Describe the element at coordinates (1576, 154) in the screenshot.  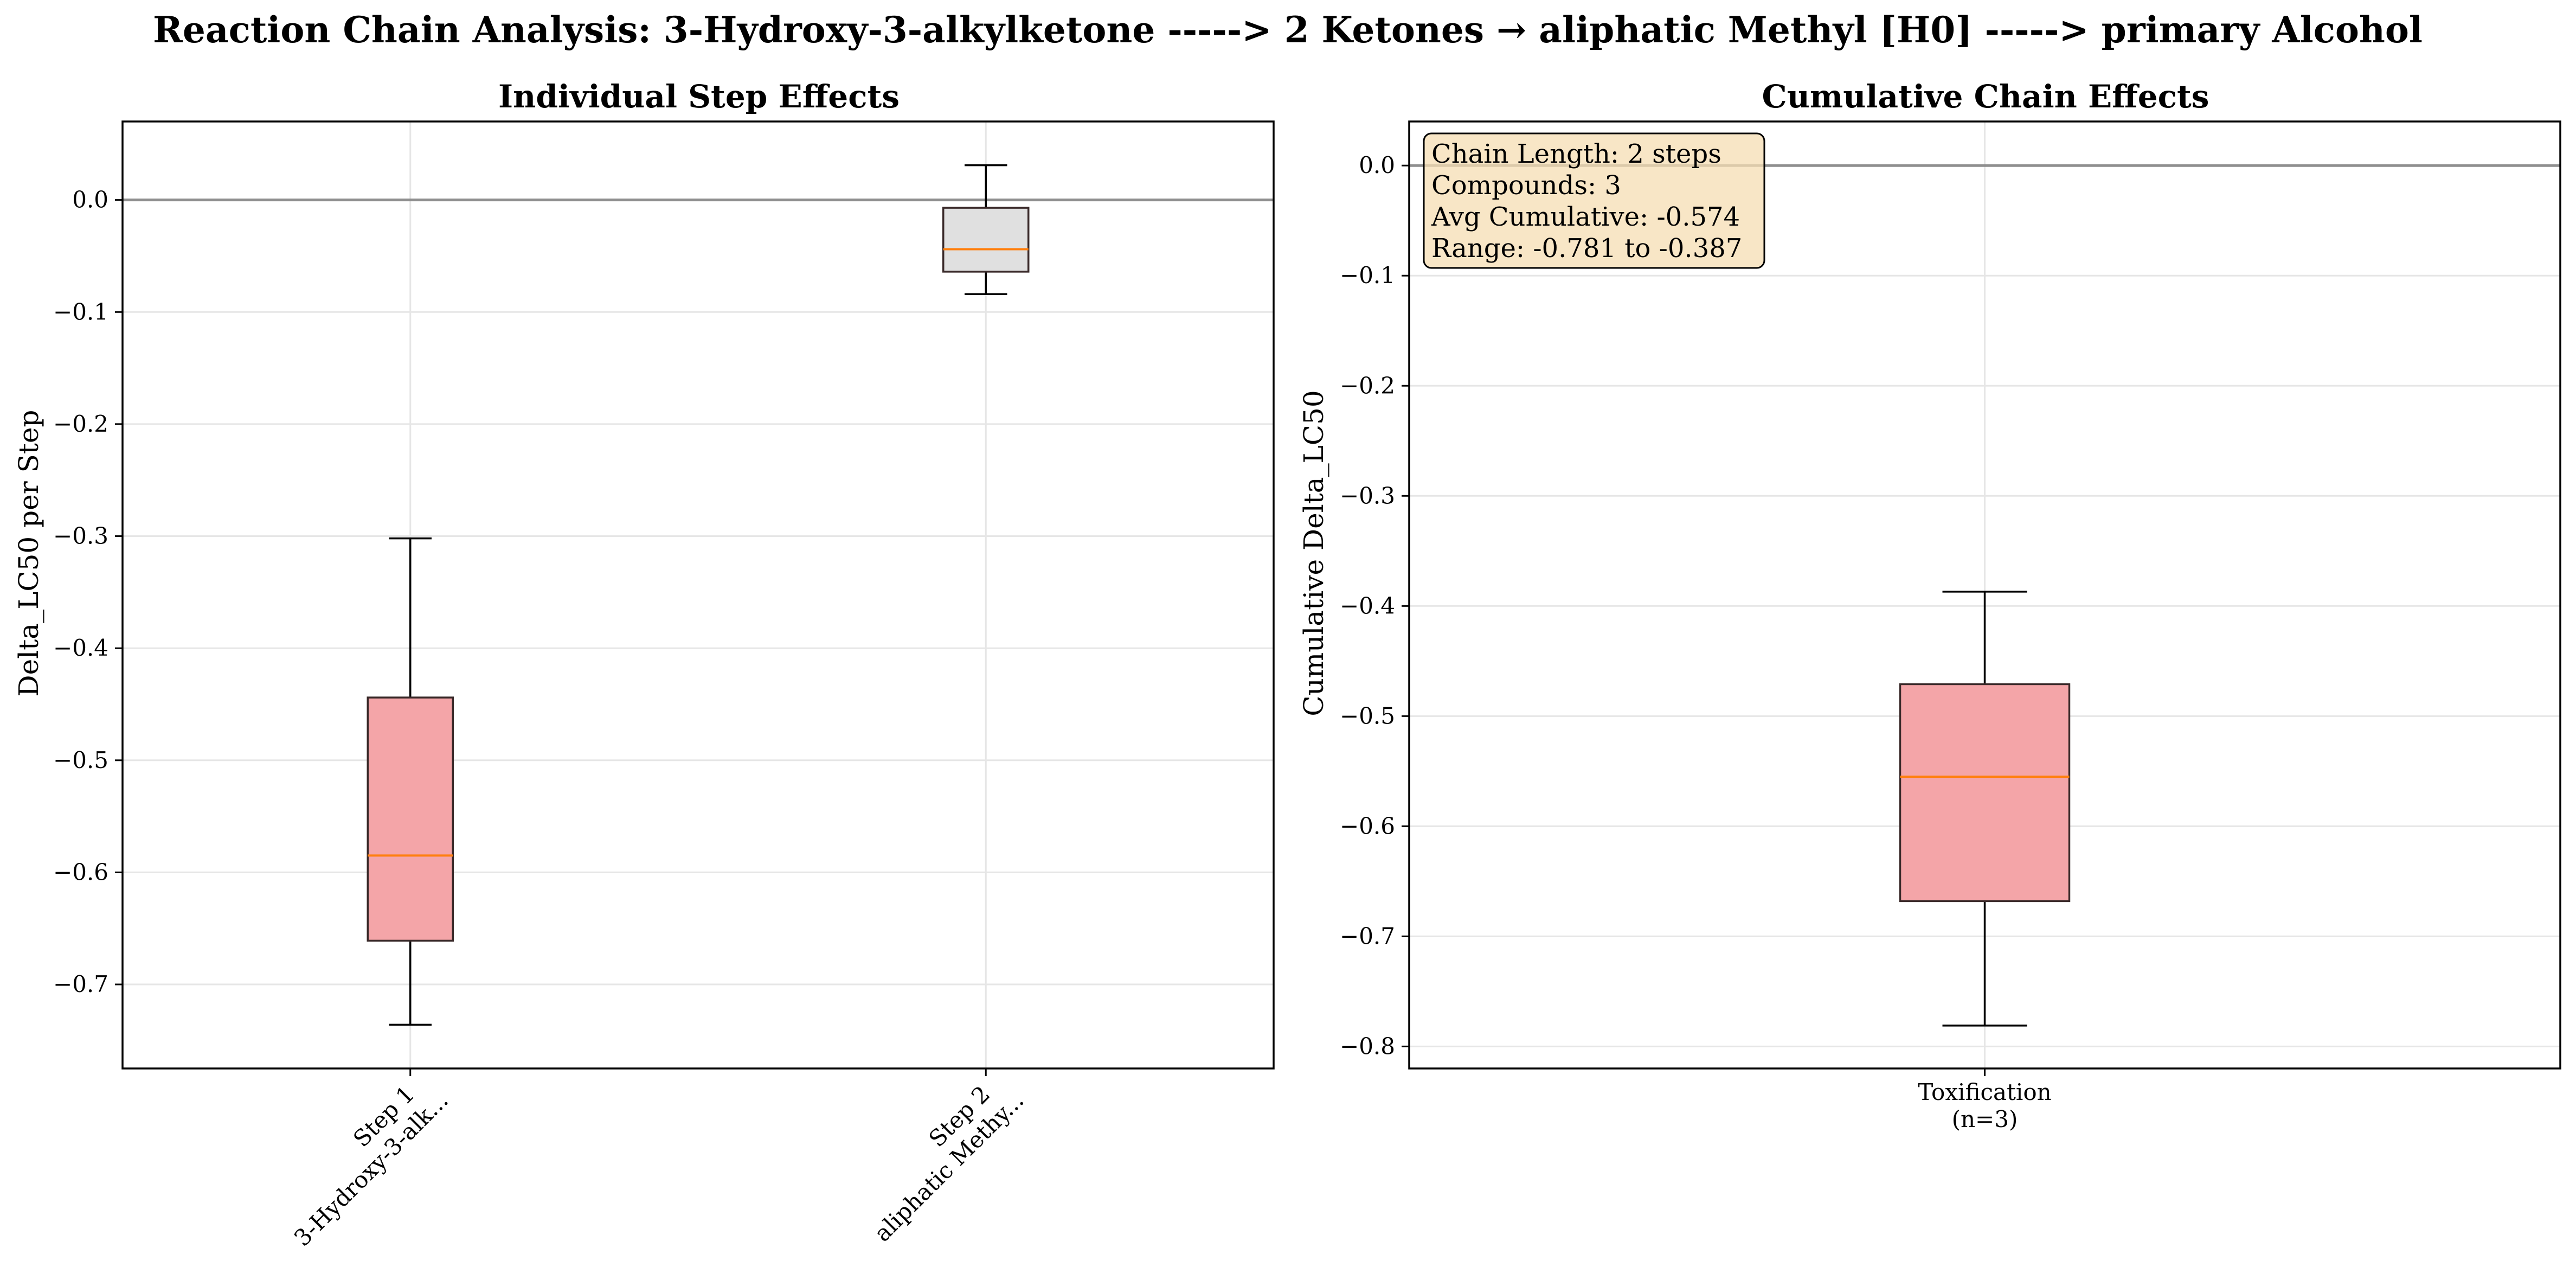
I see `info-box-line: Chain Length: 2 steps` at that location.